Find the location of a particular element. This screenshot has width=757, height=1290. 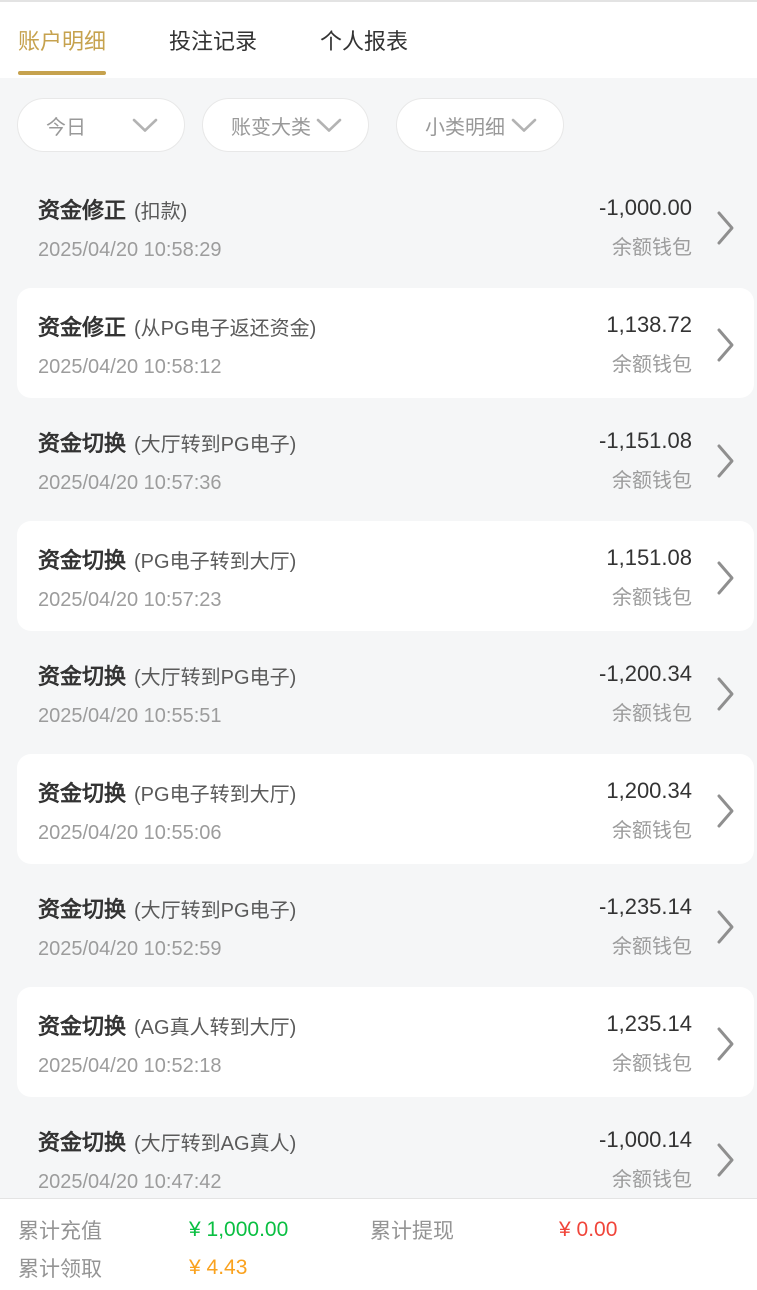

transaction-title: 资金修正 (从PG电子返还资金) is located at coordinates (177, 326).